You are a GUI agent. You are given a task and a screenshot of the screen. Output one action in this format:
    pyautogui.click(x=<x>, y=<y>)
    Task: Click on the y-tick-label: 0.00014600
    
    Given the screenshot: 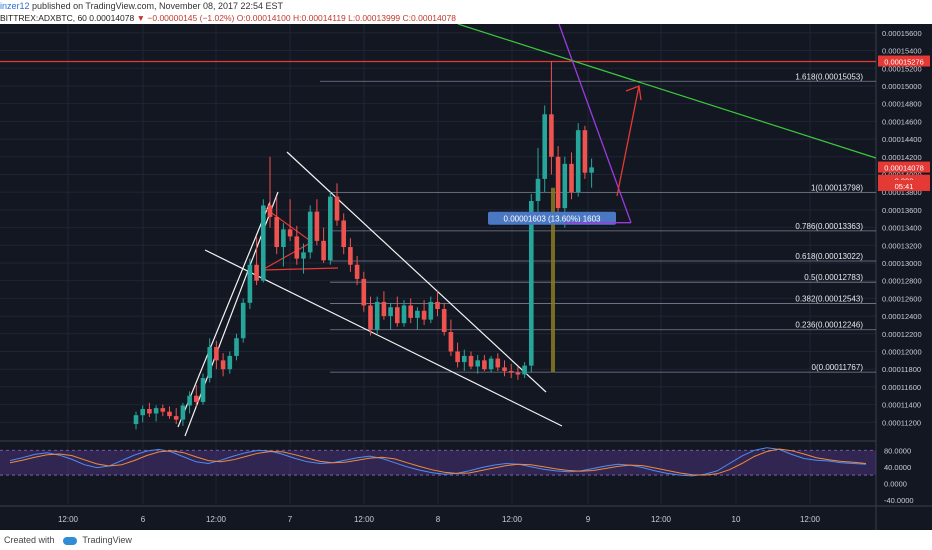 What is the action you would take?
    pyautogui.click(x=902, y=121)
    